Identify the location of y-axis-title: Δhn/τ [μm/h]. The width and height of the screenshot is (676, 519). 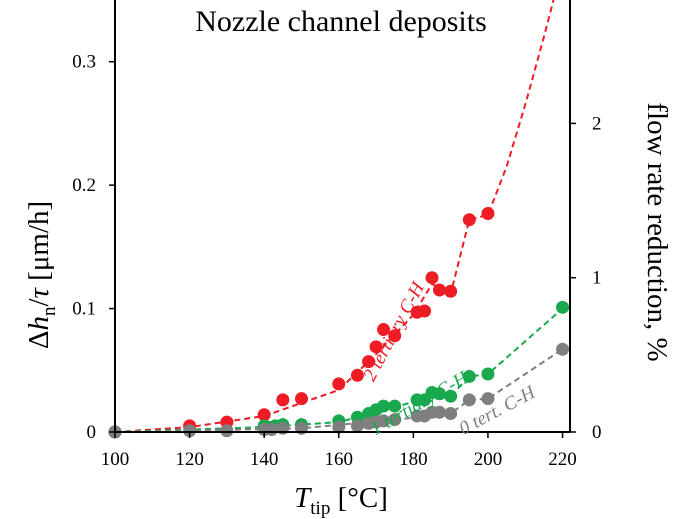
(41, 275).